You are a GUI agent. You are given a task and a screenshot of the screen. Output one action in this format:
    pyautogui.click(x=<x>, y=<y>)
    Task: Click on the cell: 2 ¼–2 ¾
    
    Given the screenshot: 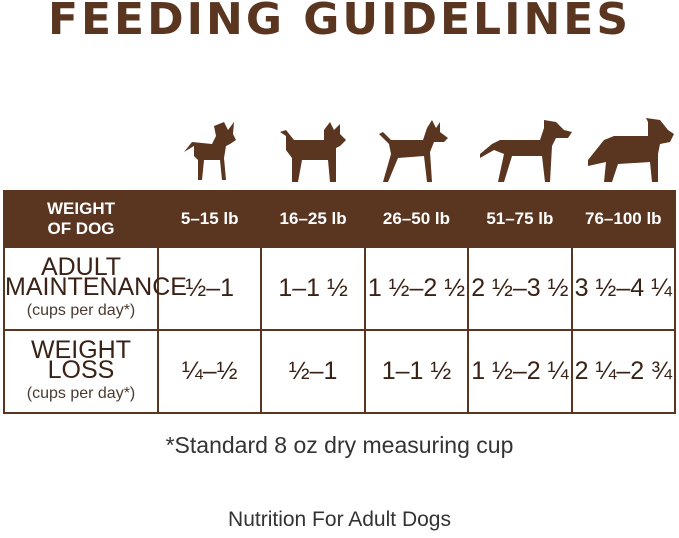 What is the action you would take?
    pyautogui.click(x=623, y=371)
    